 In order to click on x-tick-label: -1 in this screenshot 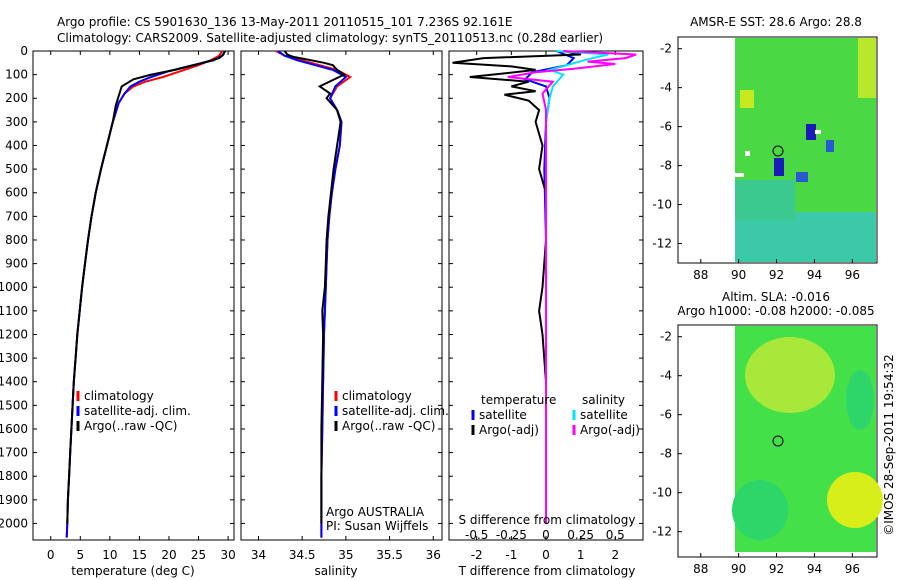, I will do `click(511, 555)`.